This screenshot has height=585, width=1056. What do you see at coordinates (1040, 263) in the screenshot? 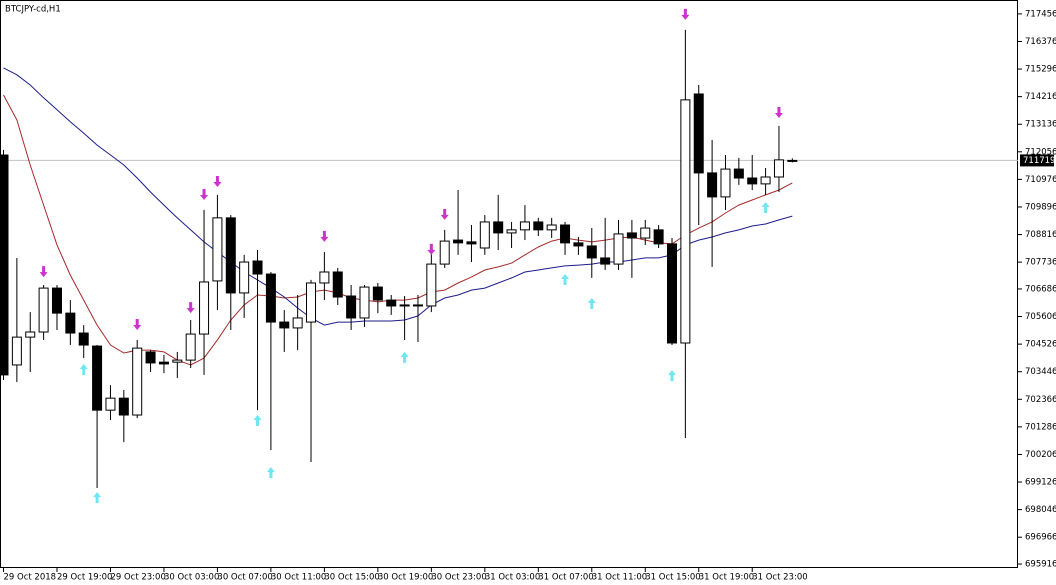
I see `y-tick-label: 707736` at bounding box center [1040, 263].